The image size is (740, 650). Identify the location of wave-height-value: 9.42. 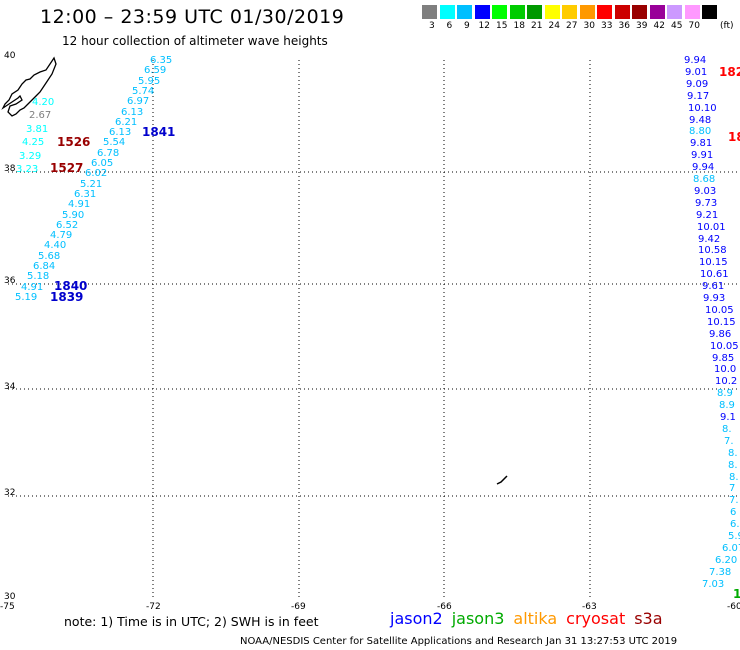
(709, 239).